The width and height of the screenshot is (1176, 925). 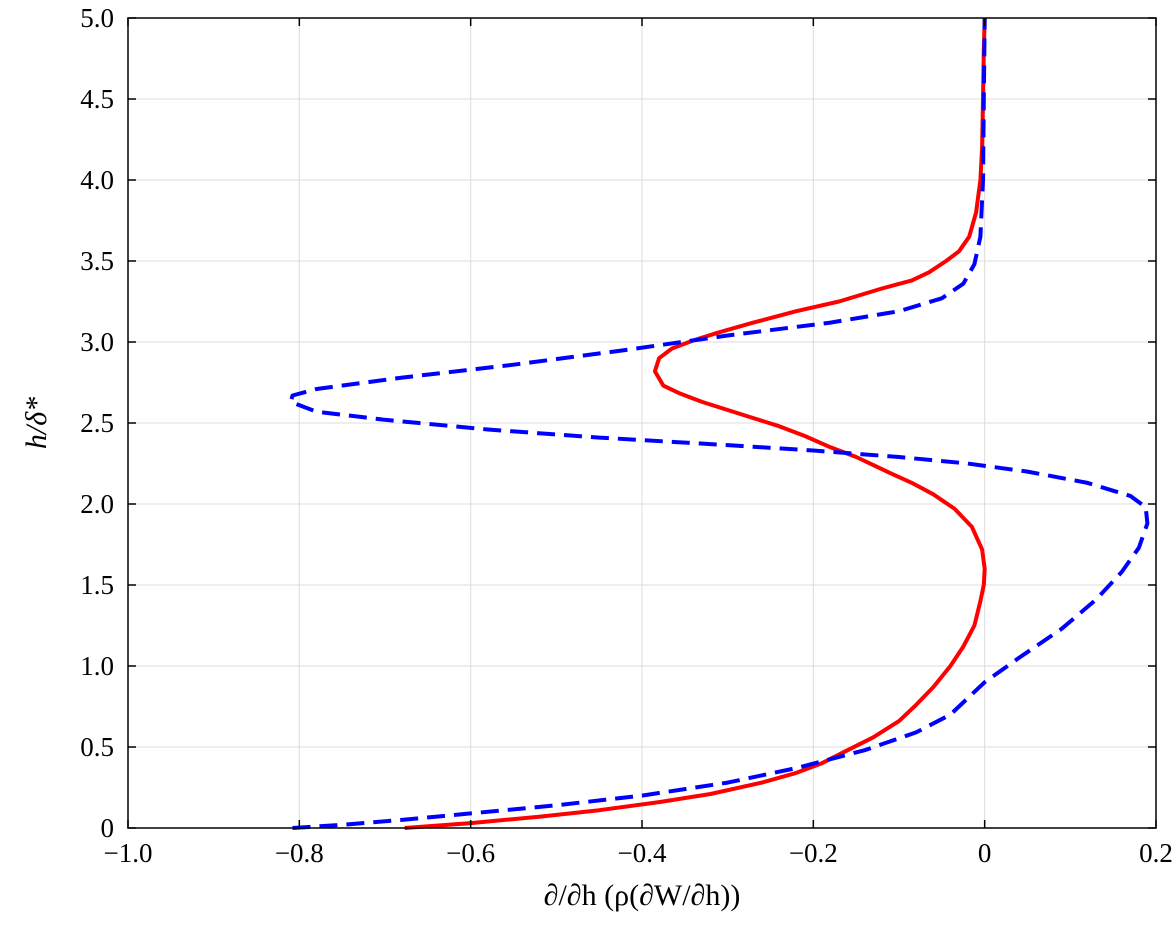 I want to click on x-tick-label: −0.2, so click(x=813, y=853).